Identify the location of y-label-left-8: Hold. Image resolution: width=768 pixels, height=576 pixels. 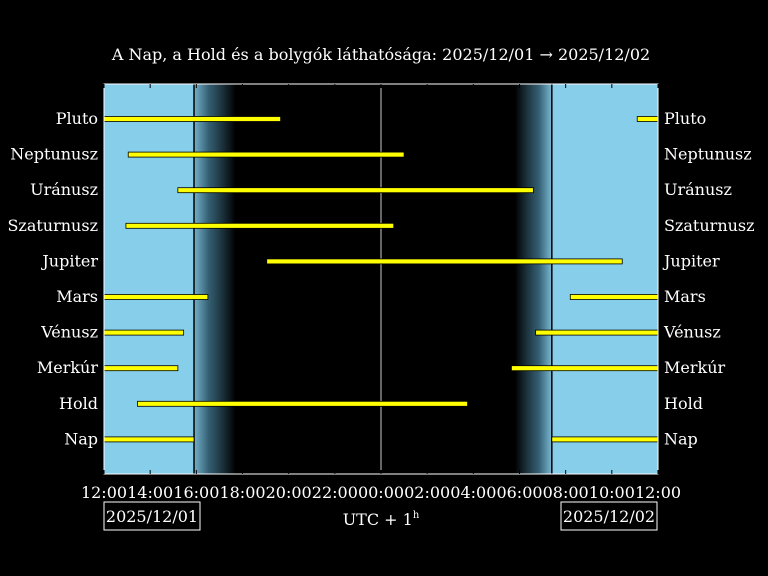
(78, 403).